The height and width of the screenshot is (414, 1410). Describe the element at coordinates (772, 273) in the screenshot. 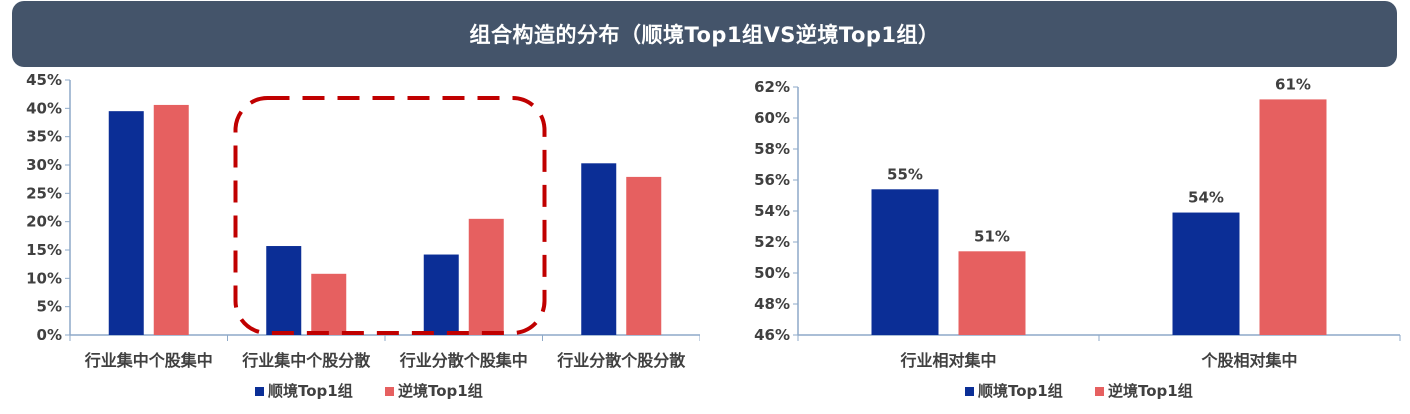

I see `y-tick-label: 50%` at that location.